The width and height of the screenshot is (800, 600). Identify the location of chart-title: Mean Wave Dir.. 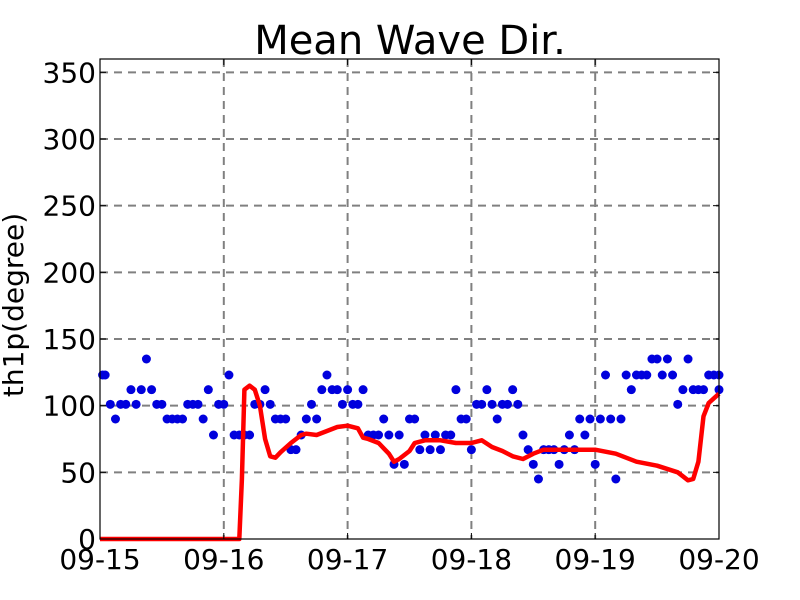
(410, 41).